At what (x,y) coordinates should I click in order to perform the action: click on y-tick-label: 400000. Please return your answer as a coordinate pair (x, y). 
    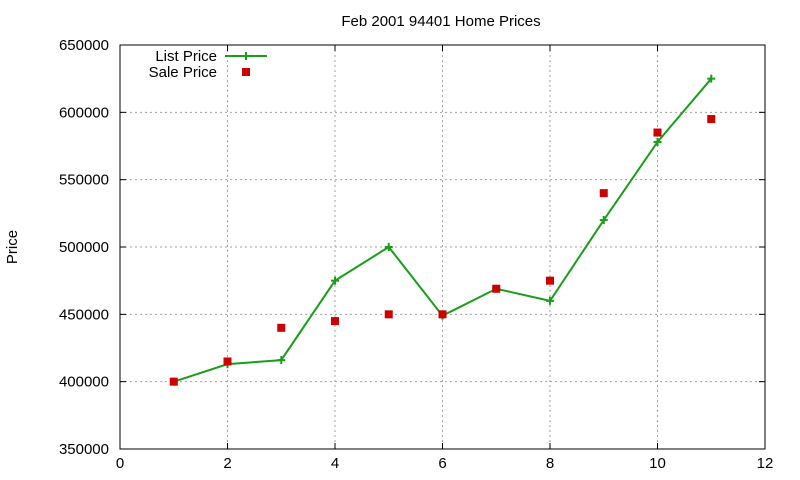
    Looking at the image, I should click on (84, 382).